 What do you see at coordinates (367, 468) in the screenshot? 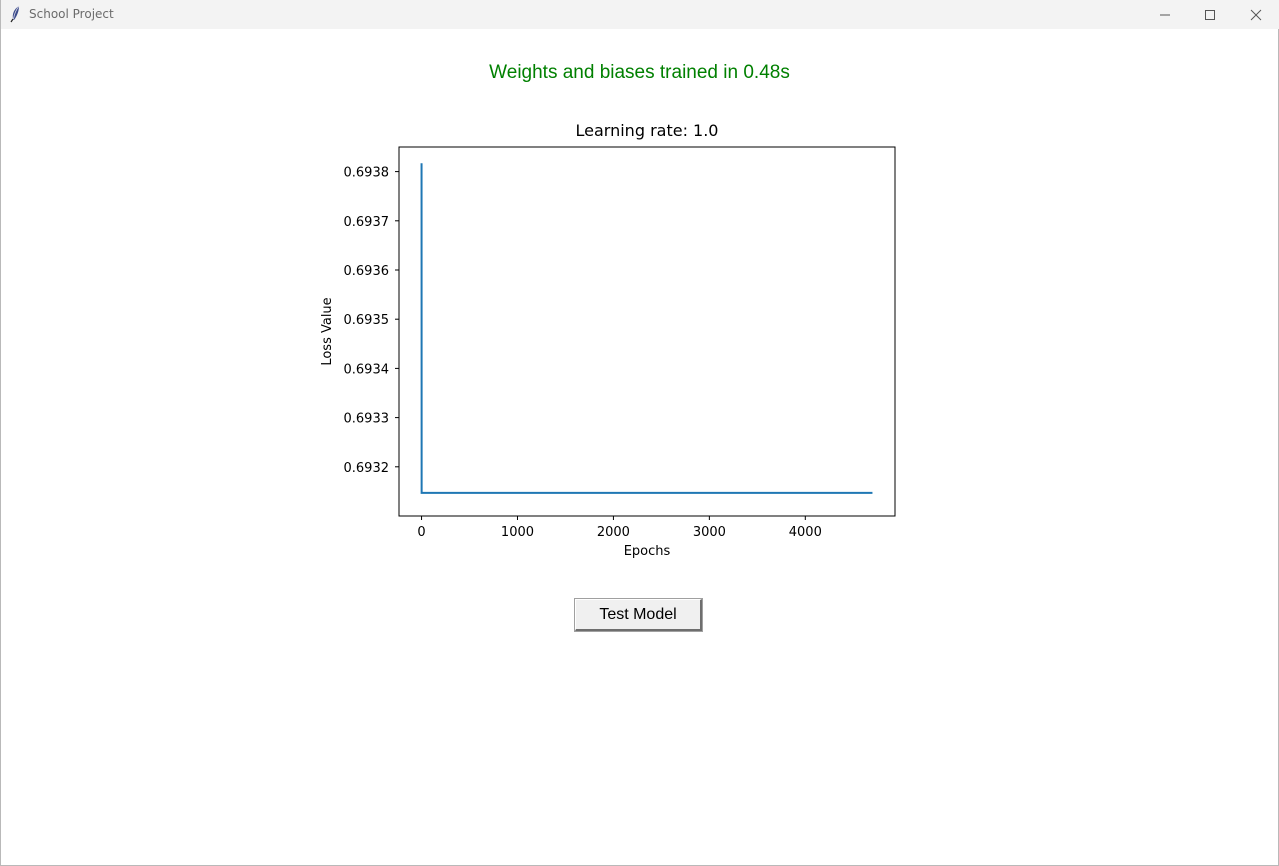
I see `y-tick-label: 0.6932` at bounding box center [367, 468].